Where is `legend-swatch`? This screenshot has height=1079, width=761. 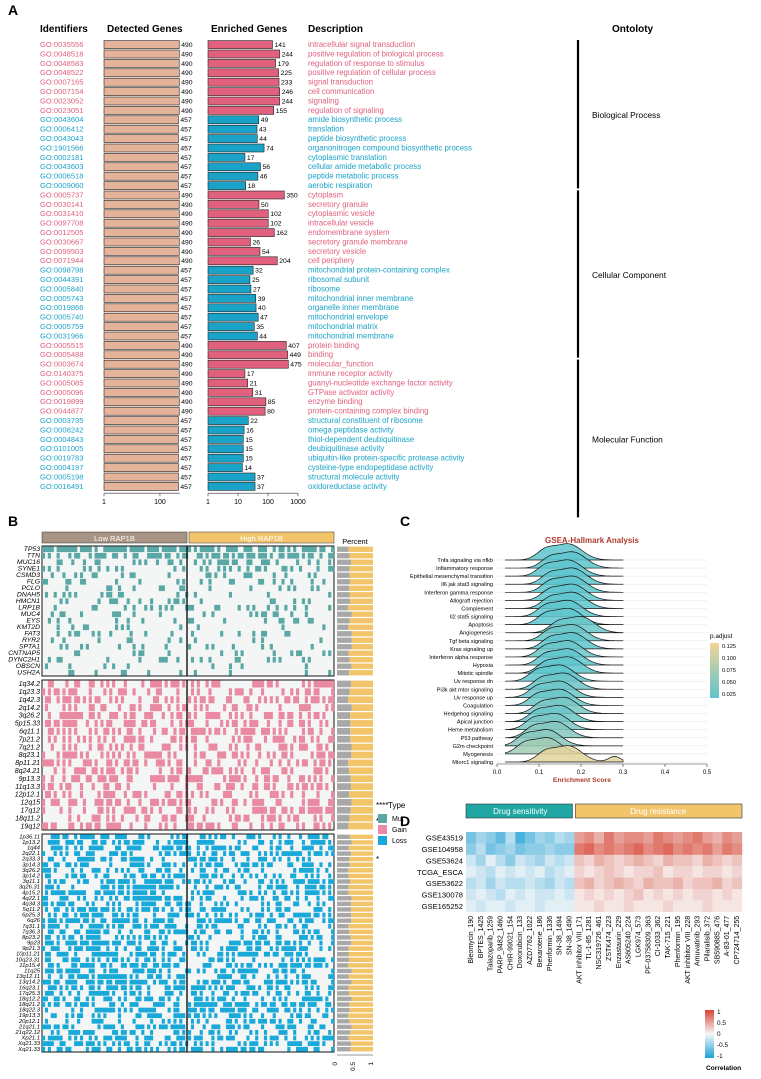
legend-swatch is located at coordinates (382, 818).